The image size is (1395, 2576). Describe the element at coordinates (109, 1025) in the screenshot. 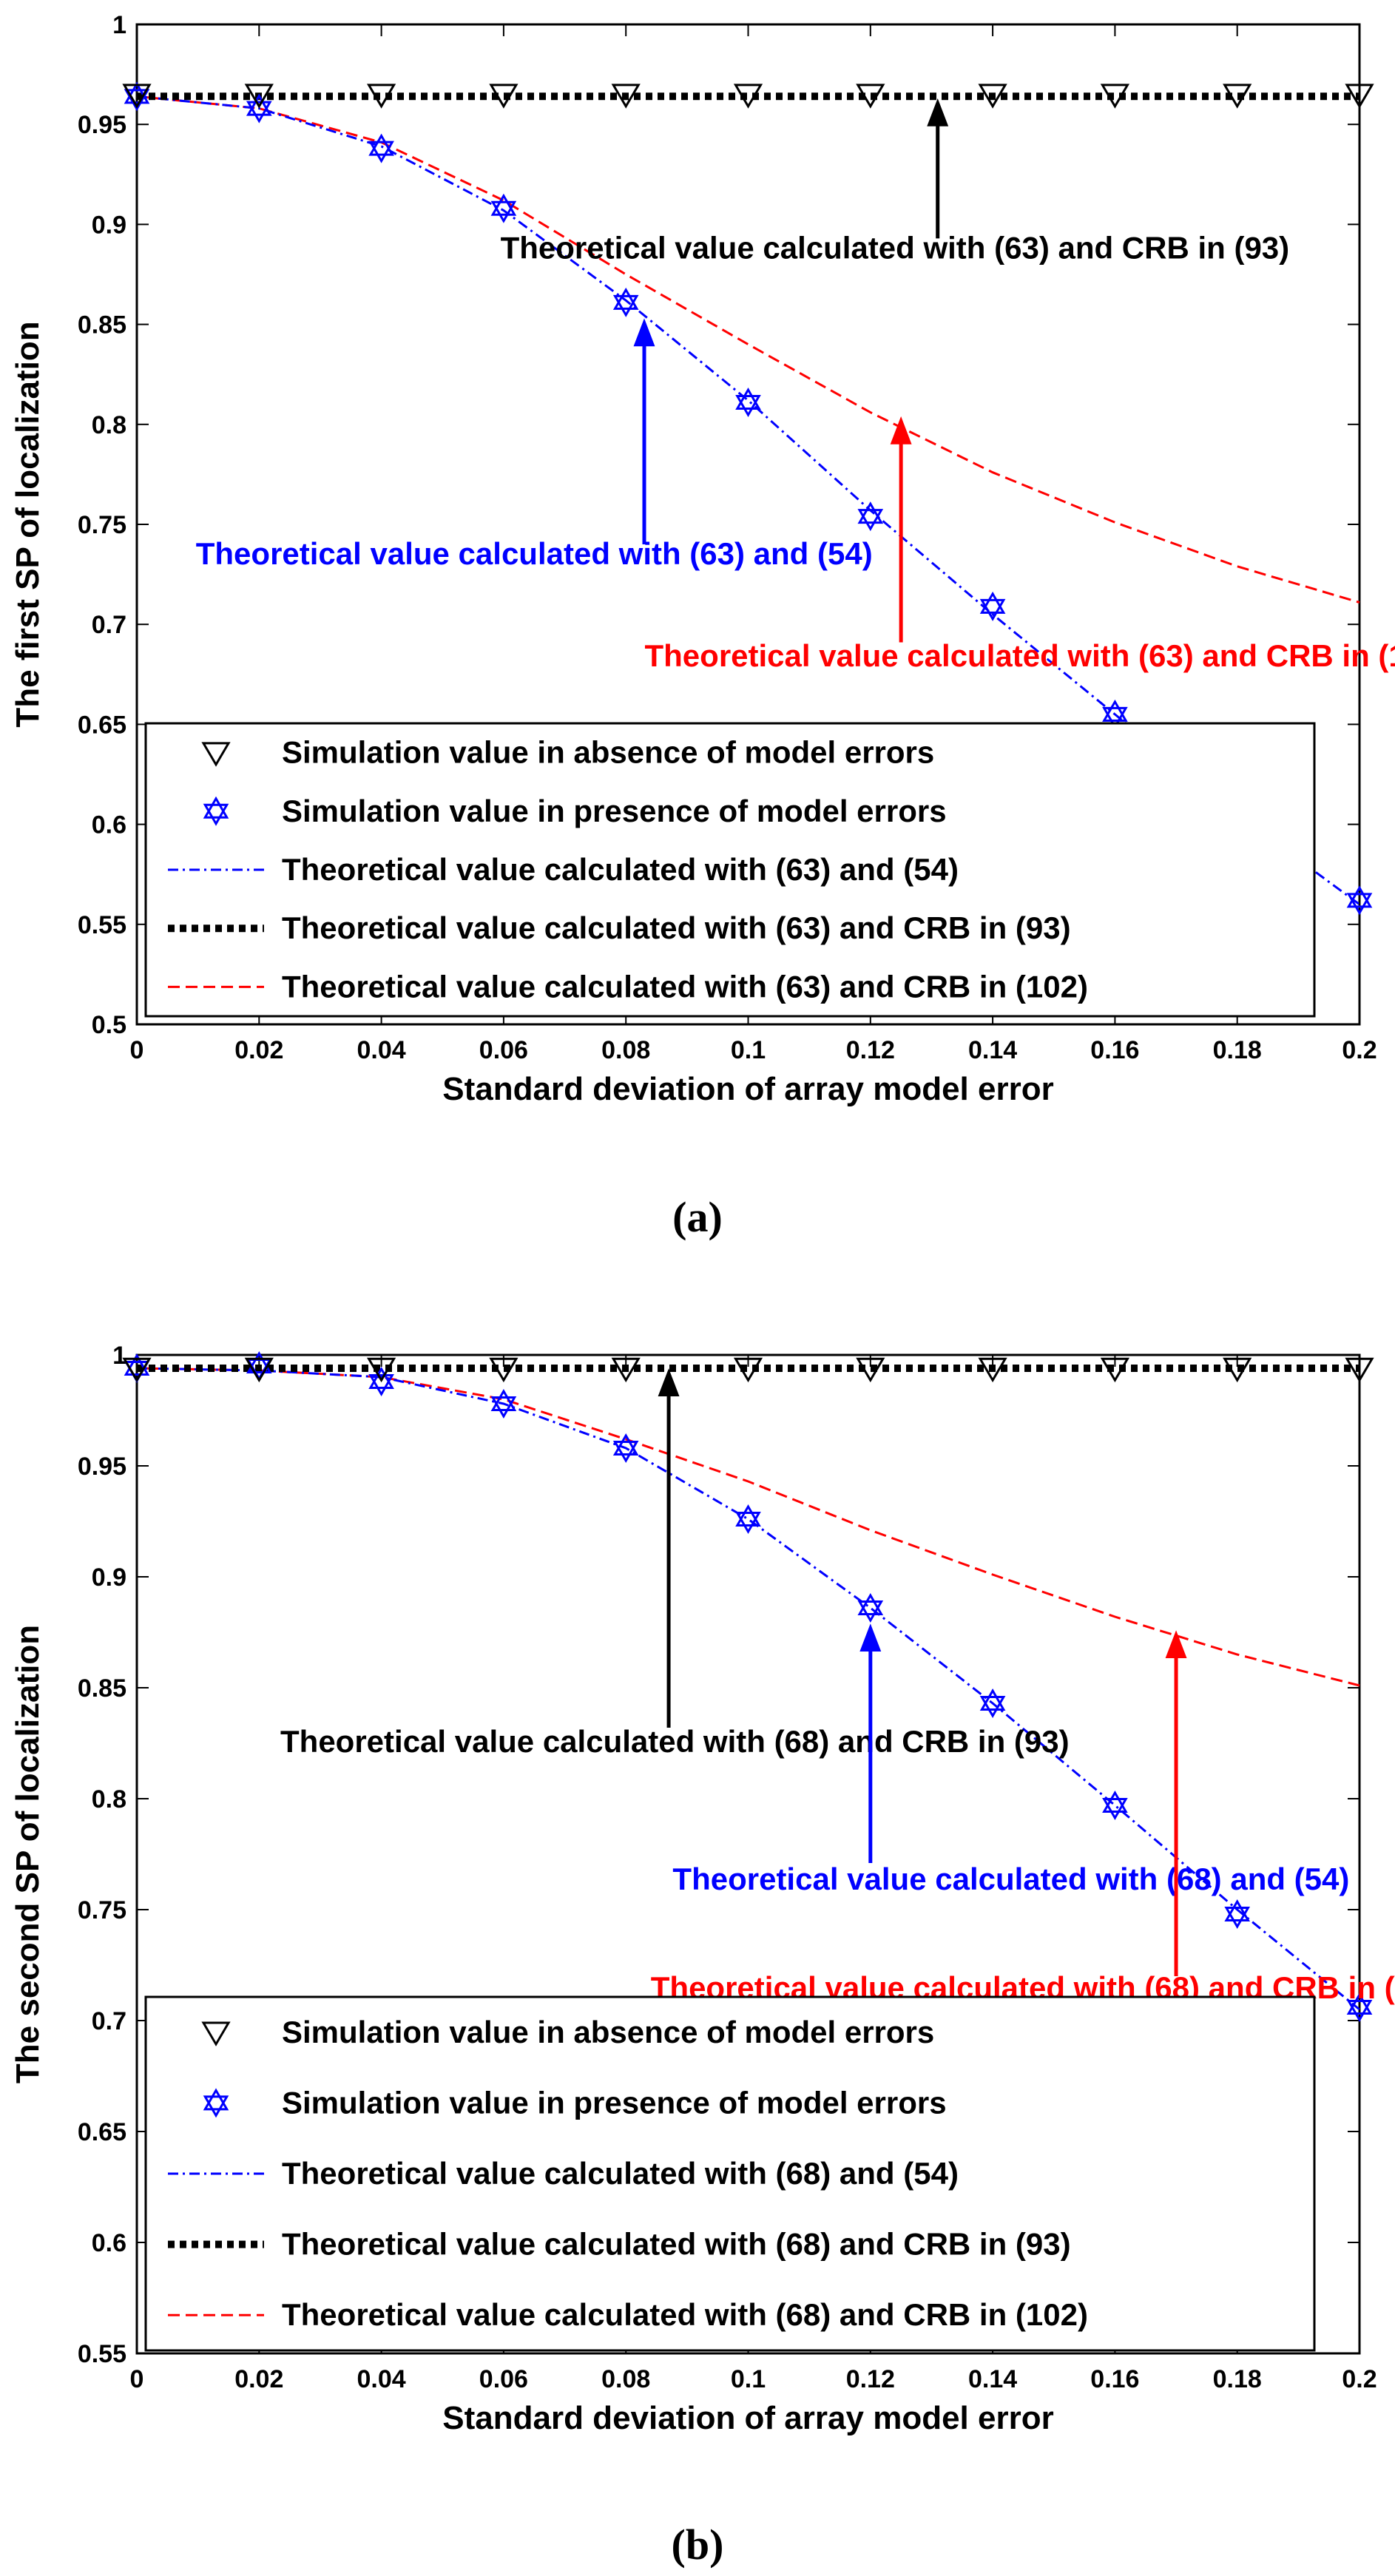

I see `y-tick-label: 0.5` at that location.